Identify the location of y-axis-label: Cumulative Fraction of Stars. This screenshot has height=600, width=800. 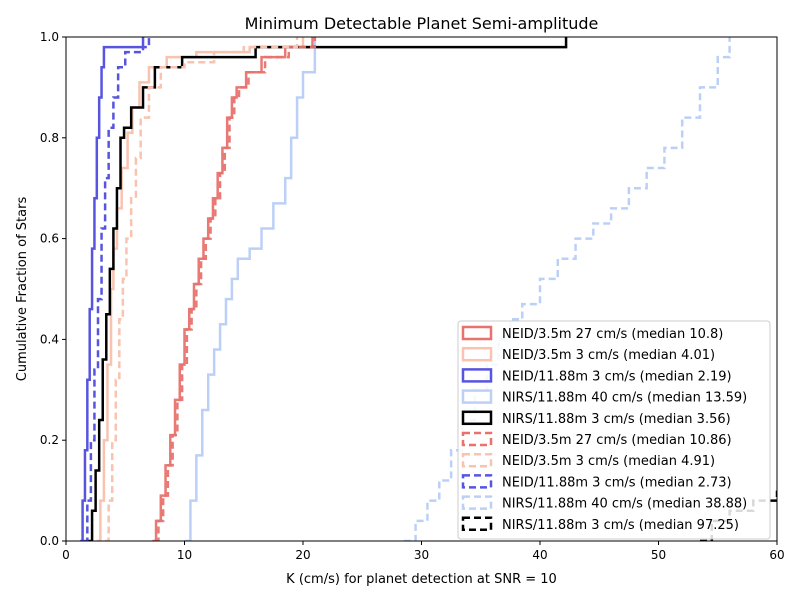
(22, 289).